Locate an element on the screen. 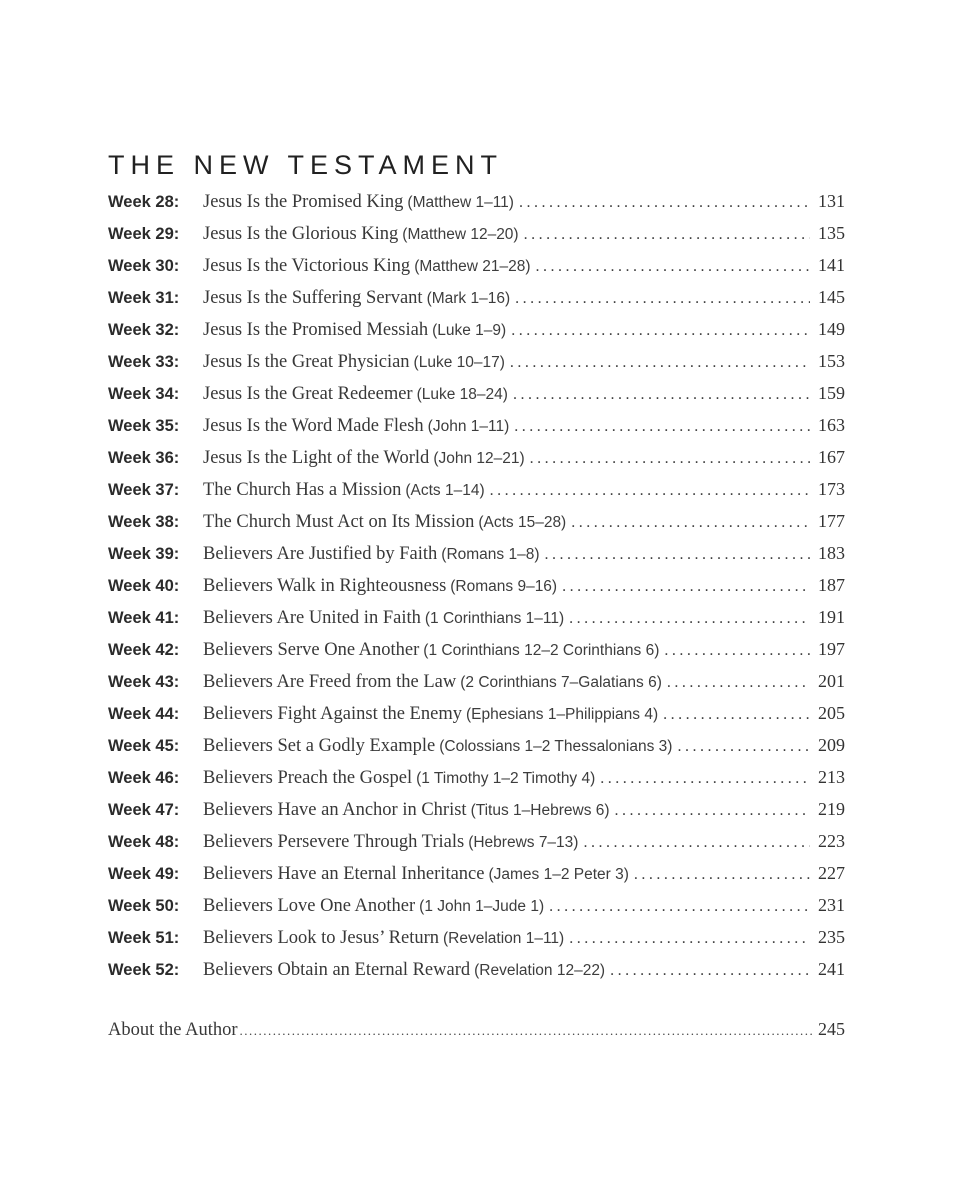 The height and width of the screenshot is (1180, 953). scripture-reference: (Luke 1–9) is located at coordinates (469, 330).